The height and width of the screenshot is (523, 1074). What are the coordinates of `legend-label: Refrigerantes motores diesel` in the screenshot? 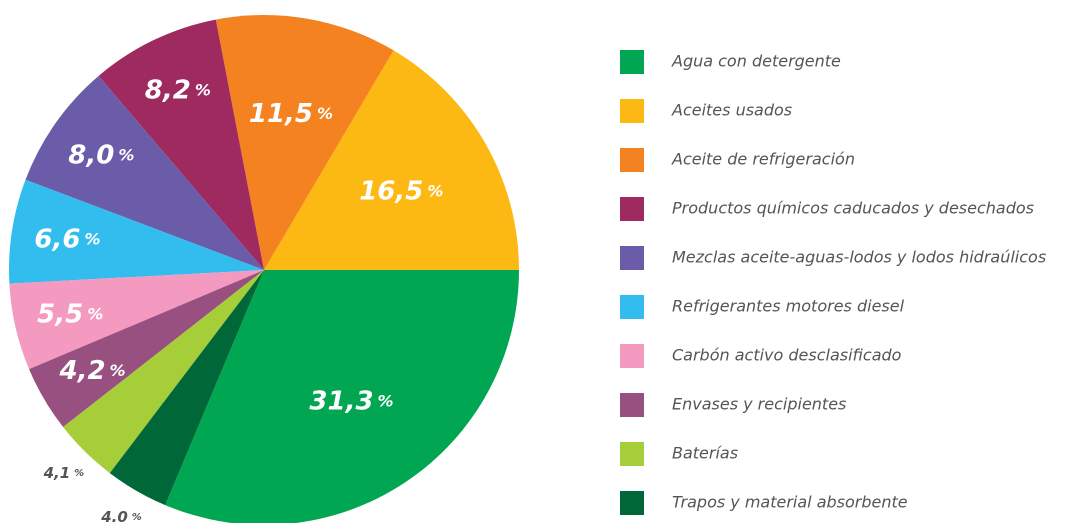 It's located at (788, 306).